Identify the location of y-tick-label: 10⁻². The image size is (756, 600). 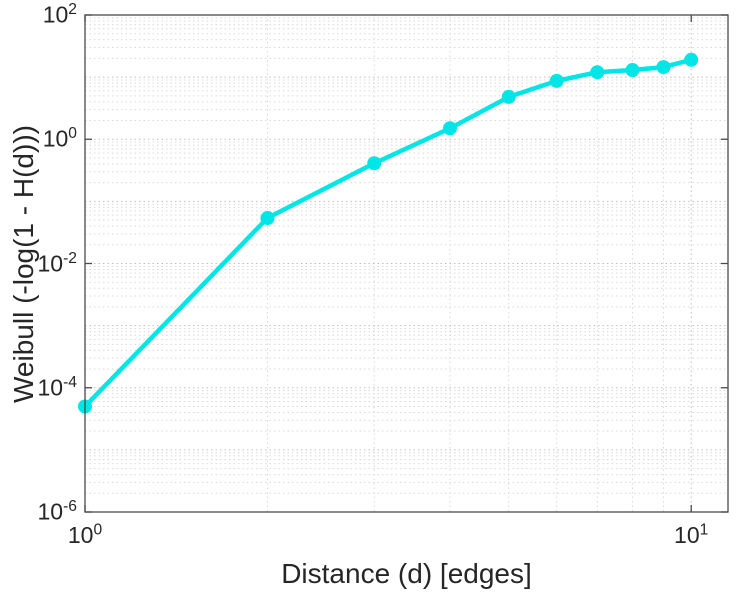
(57, 262).